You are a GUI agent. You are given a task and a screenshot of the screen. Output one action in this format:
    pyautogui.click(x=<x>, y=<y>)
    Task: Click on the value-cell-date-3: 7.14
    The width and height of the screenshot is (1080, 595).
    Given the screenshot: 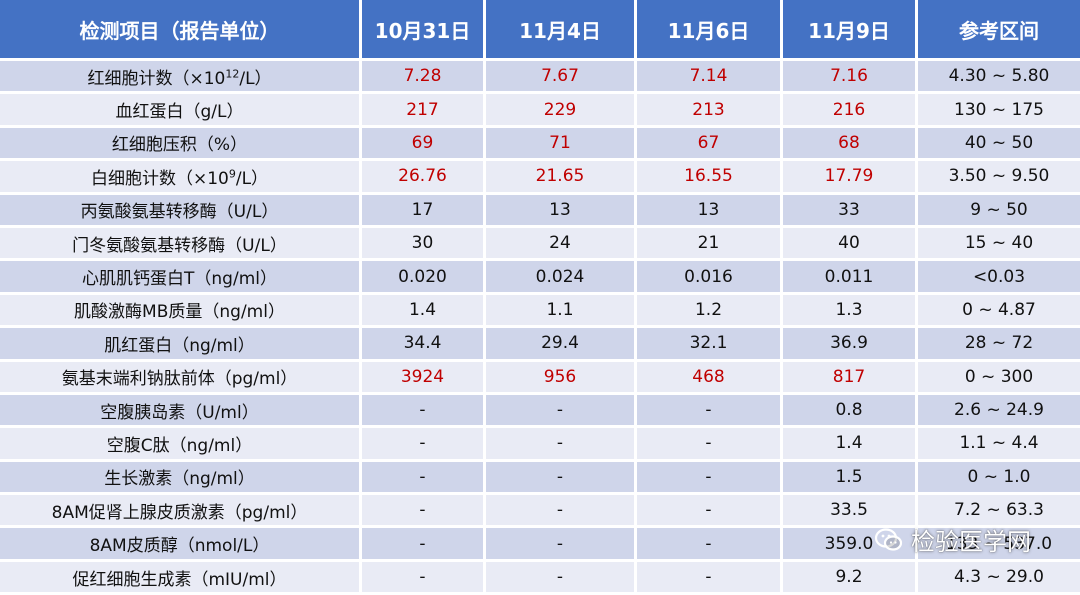 What is the action you would take?
    pyautogui.click(x=710, y=78)
    